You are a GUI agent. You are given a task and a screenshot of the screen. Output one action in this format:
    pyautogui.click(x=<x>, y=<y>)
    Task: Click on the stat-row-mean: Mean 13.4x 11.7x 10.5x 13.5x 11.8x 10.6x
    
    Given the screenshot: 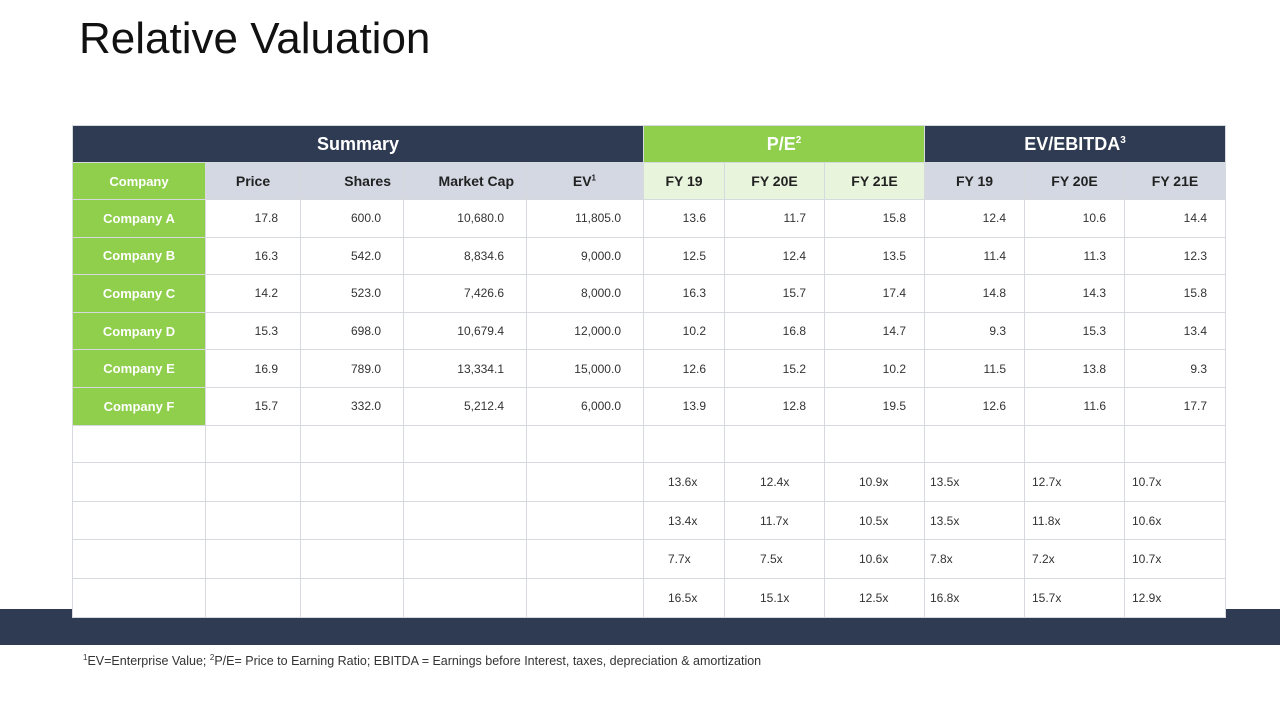 What is the action you would take?
    pyautogui.click(x=649, y=520)
    